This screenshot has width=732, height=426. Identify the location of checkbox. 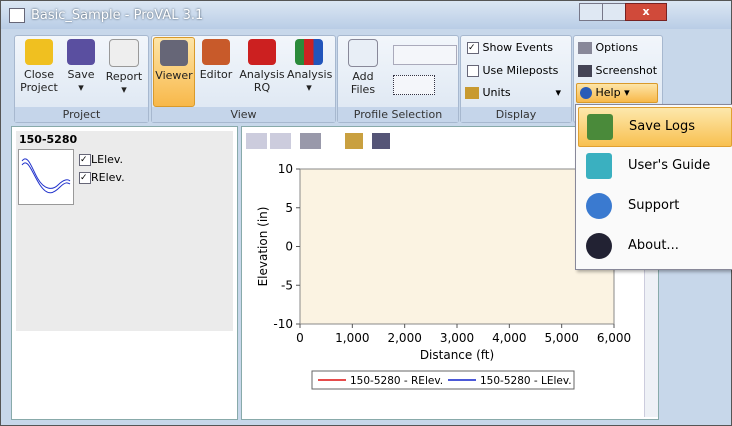
(473, 71).